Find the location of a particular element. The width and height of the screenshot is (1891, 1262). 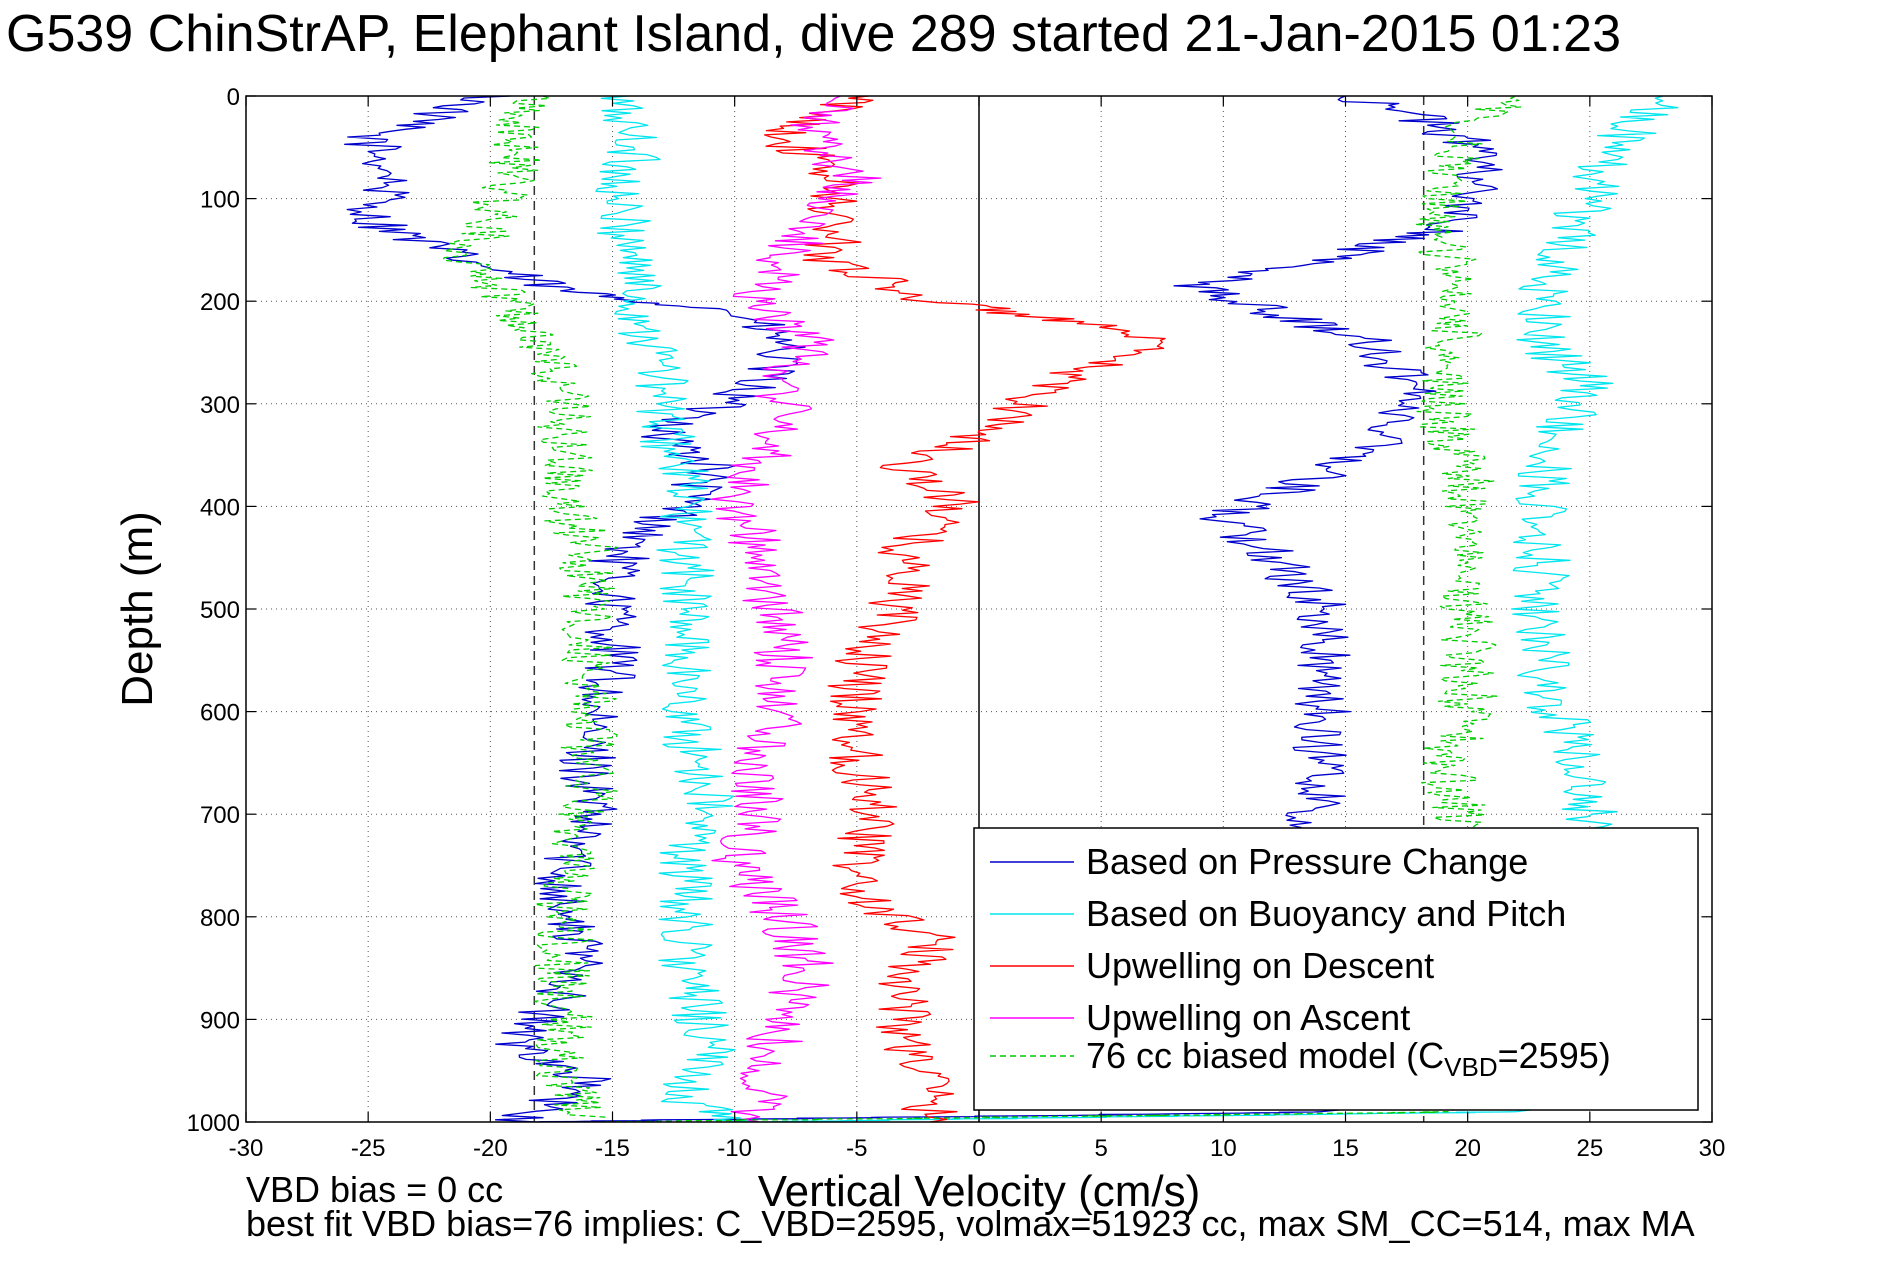

legend-label: Upwelling on Ascent is located at coordinates (1248, 1017).